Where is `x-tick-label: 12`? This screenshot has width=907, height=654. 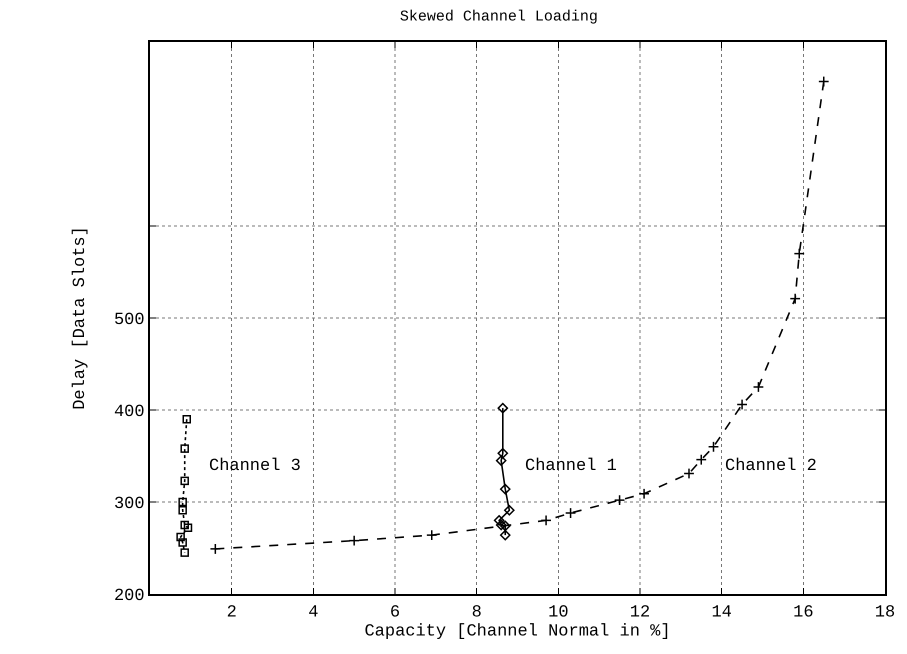 x-tick-label: 12 is located at coordinates (640, 612).